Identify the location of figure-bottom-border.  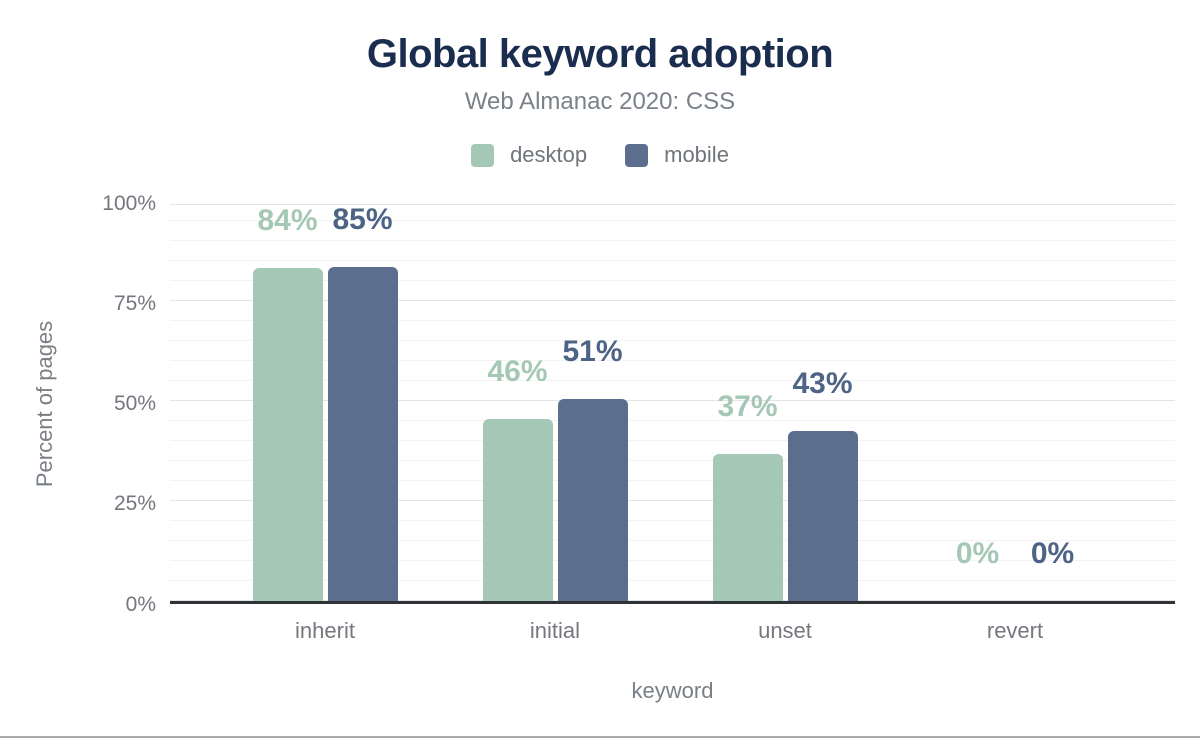
(600, 737).